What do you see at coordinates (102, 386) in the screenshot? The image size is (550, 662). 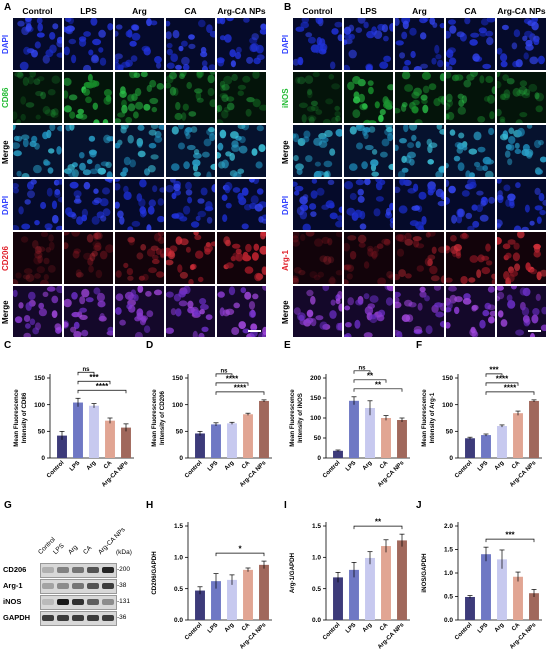 I see `significance-label: ****` at bounding box center [102, 386].